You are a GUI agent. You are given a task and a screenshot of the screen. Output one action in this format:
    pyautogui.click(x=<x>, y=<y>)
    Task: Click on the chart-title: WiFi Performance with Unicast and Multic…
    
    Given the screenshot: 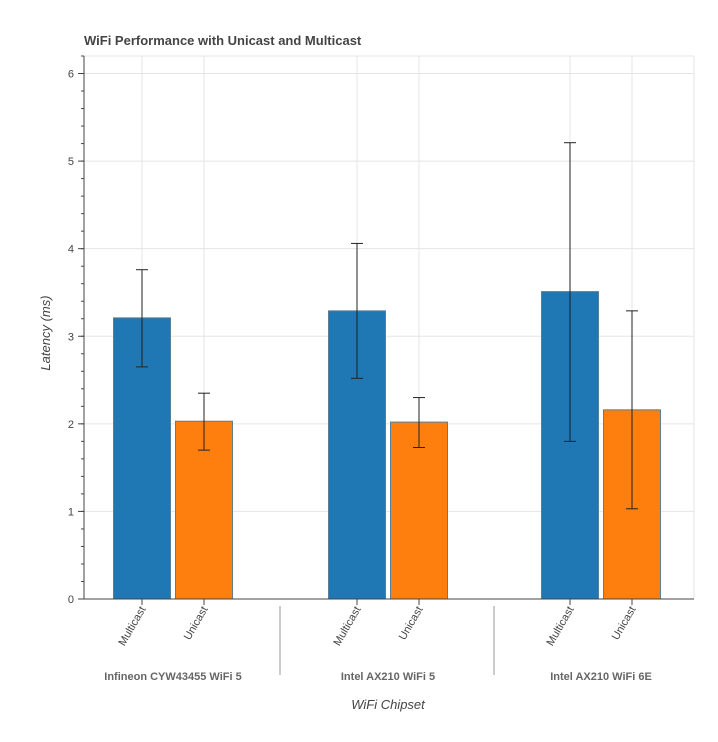 What is the action you would take?
    pyautogui.click(x=223, y=40)
    